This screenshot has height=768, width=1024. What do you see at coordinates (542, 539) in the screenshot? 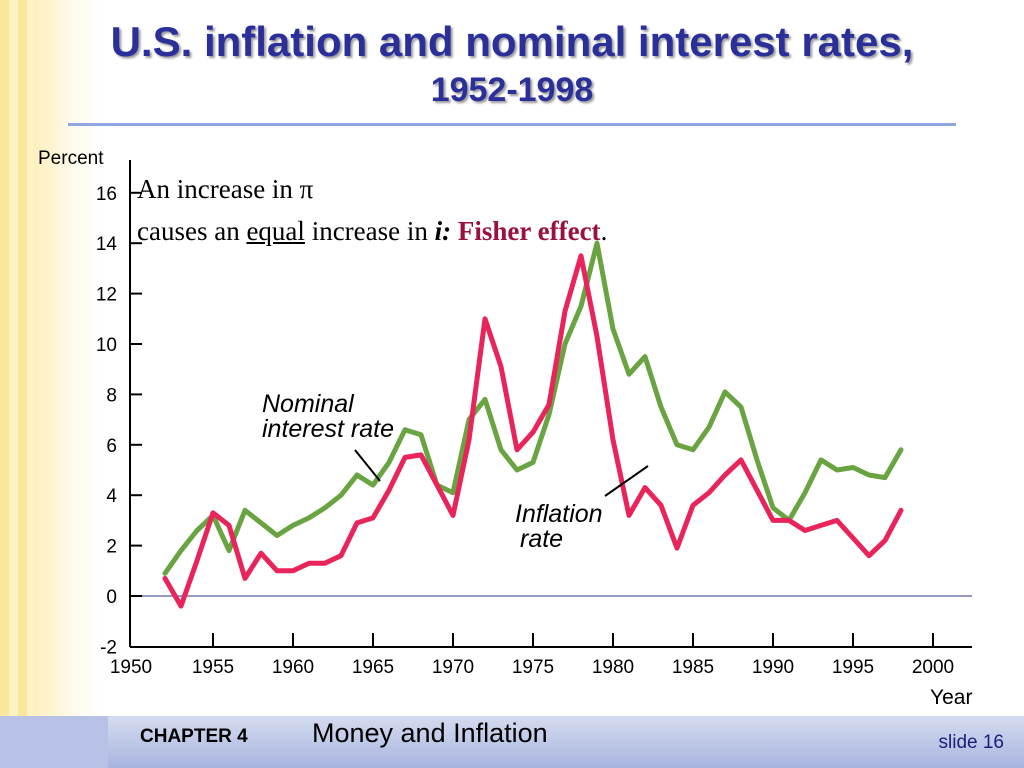
I see `inflation-label-line2: rate` at bounding box center [542, 539].